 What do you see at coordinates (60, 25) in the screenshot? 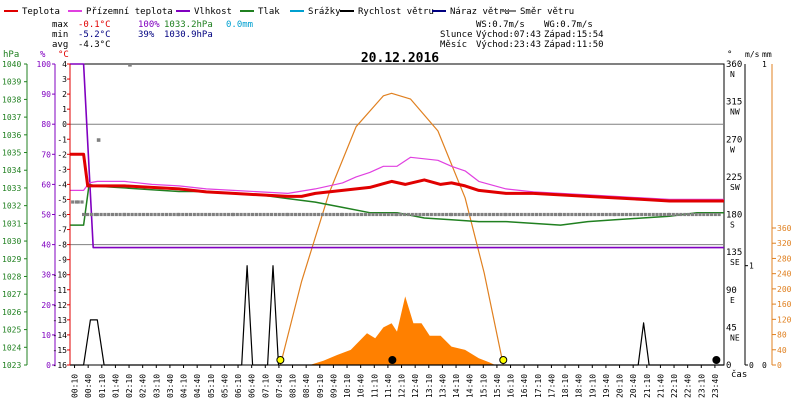
I see `stat-max-label: max` at bounding box center [60, 25].